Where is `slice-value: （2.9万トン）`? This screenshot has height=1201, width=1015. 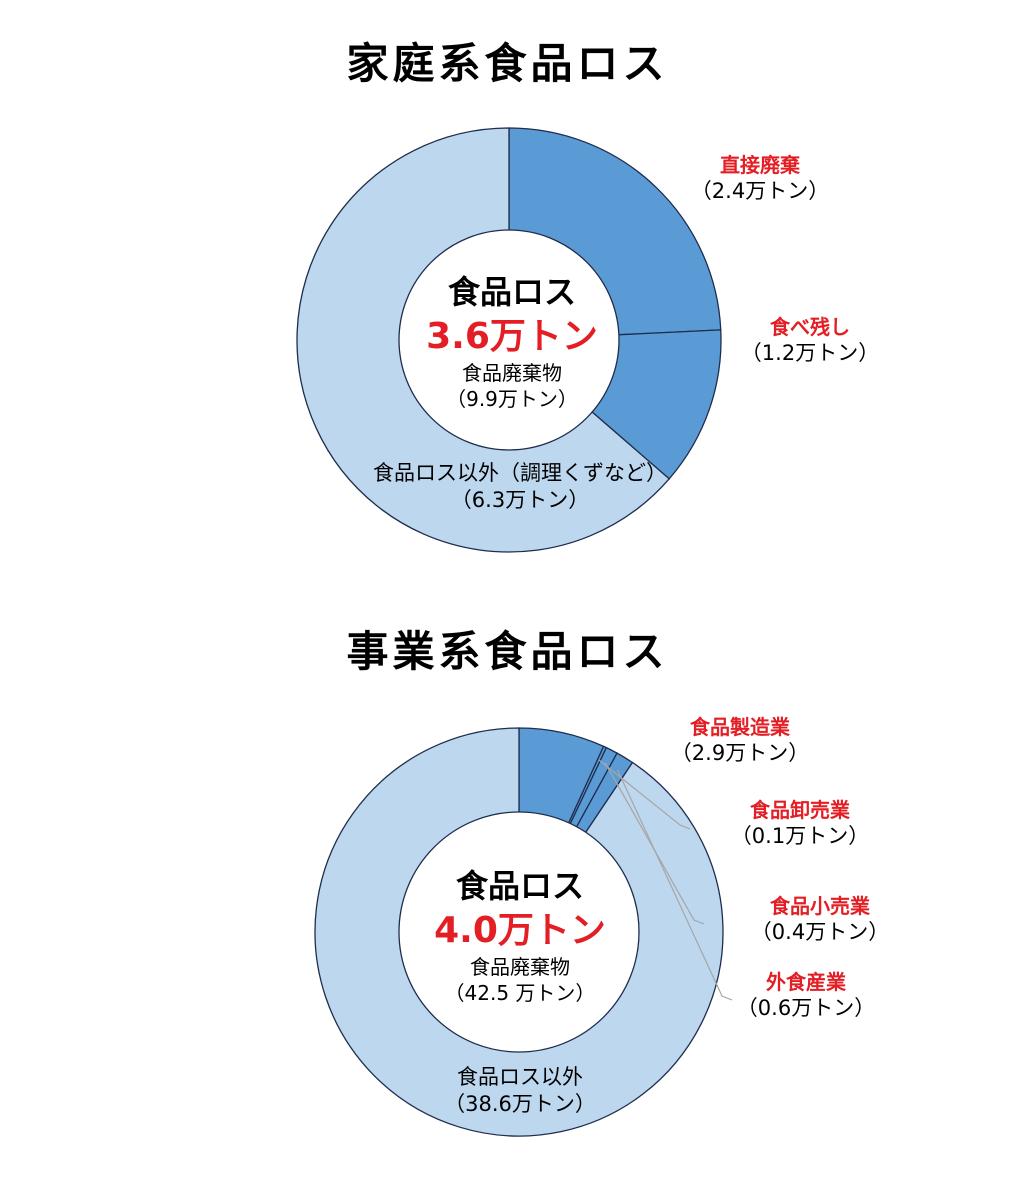
slice-value: （2.9万トン） is located at coordinates (740, 753).